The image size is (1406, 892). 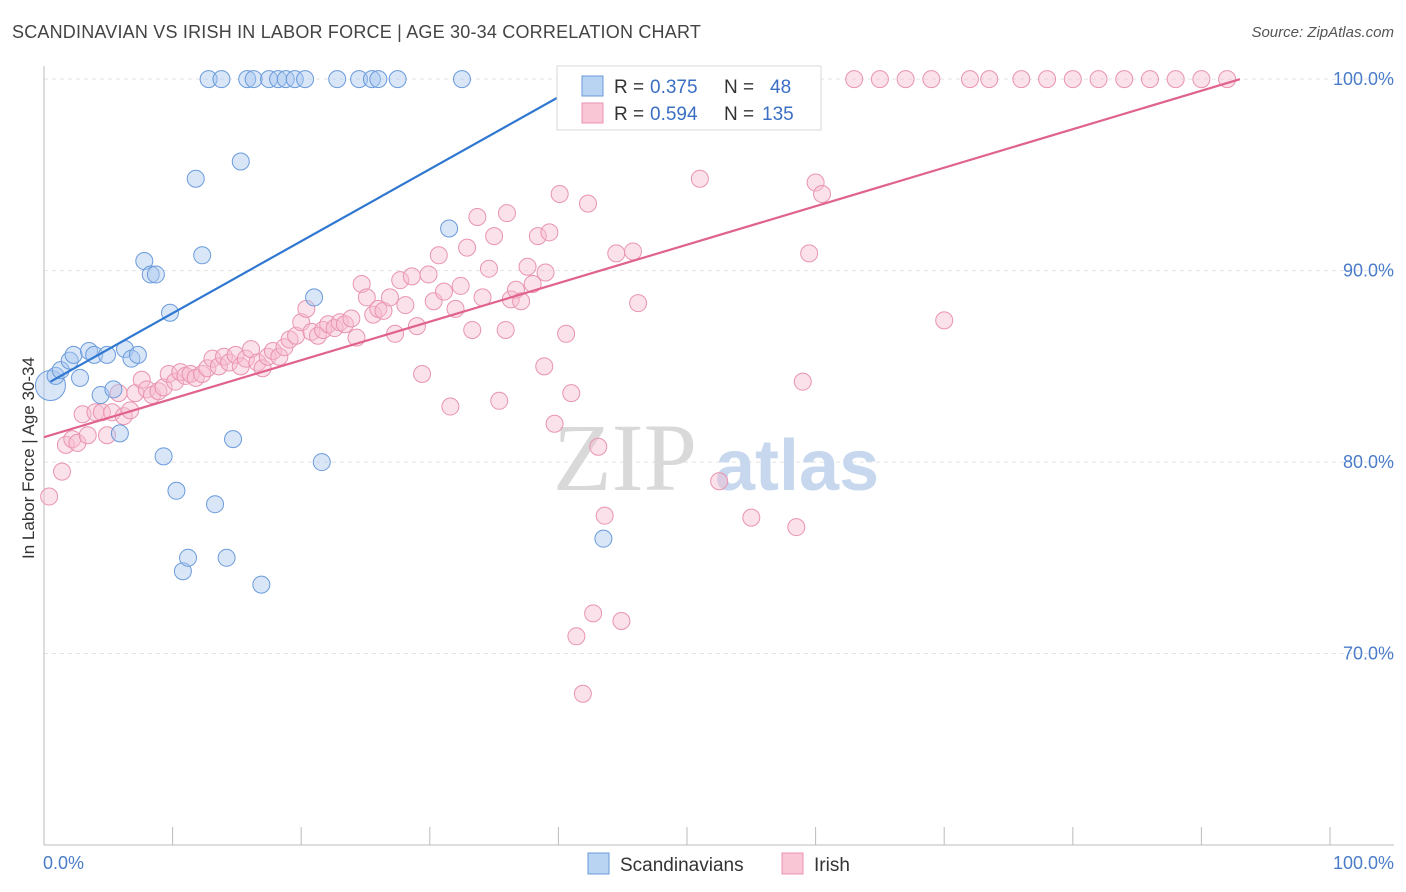 I want to click on legend-swatch-irish, so click(x=592, y=113).